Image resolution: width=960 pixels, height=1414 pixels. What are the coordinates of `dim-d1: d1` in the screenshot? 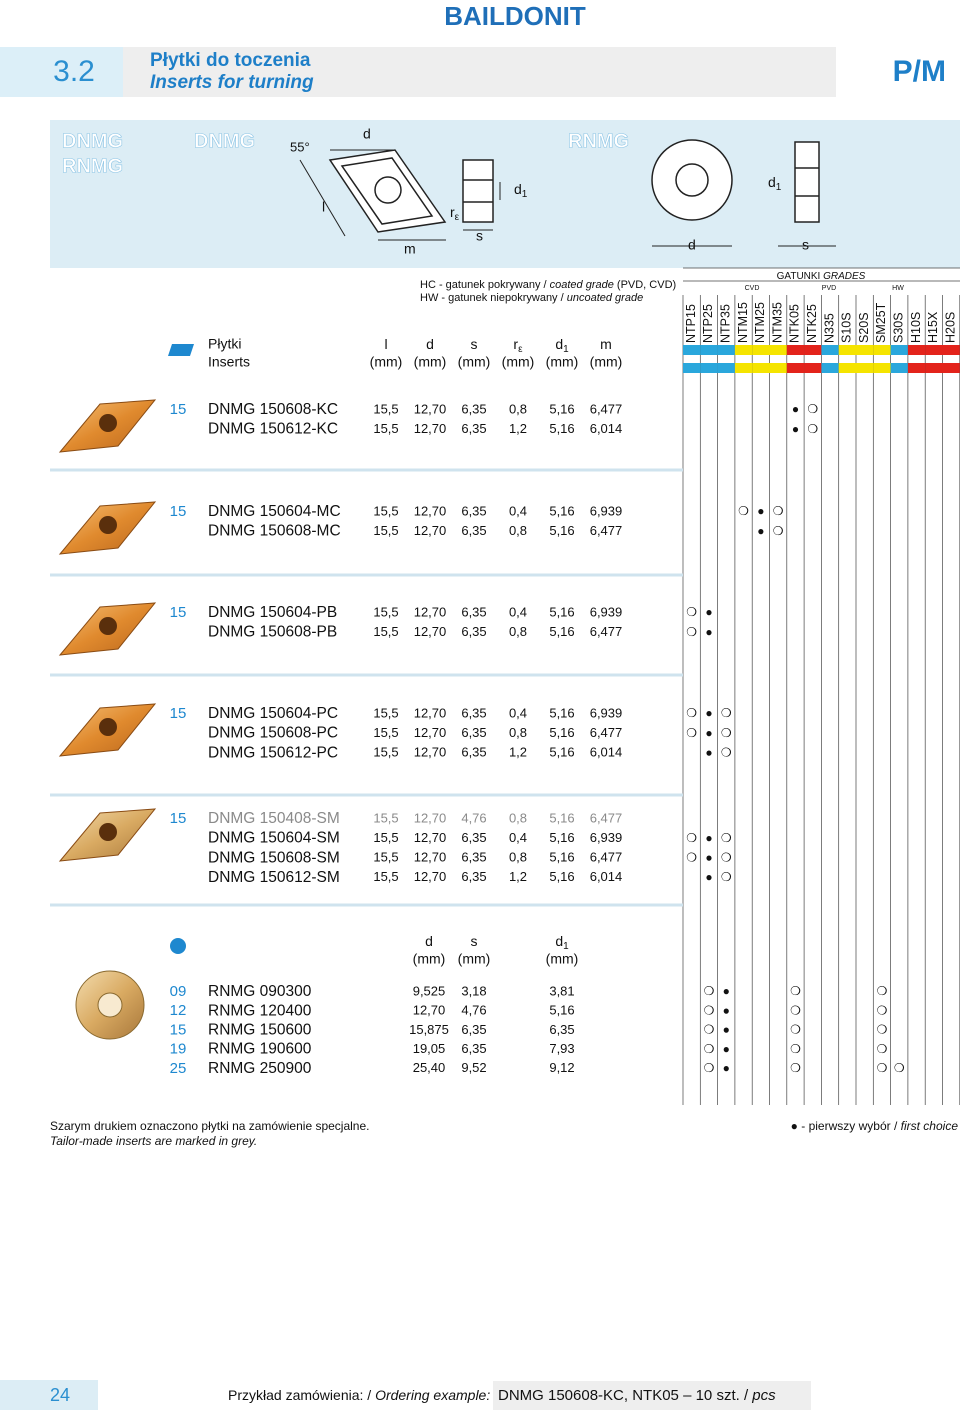 It's located at (521, 190).